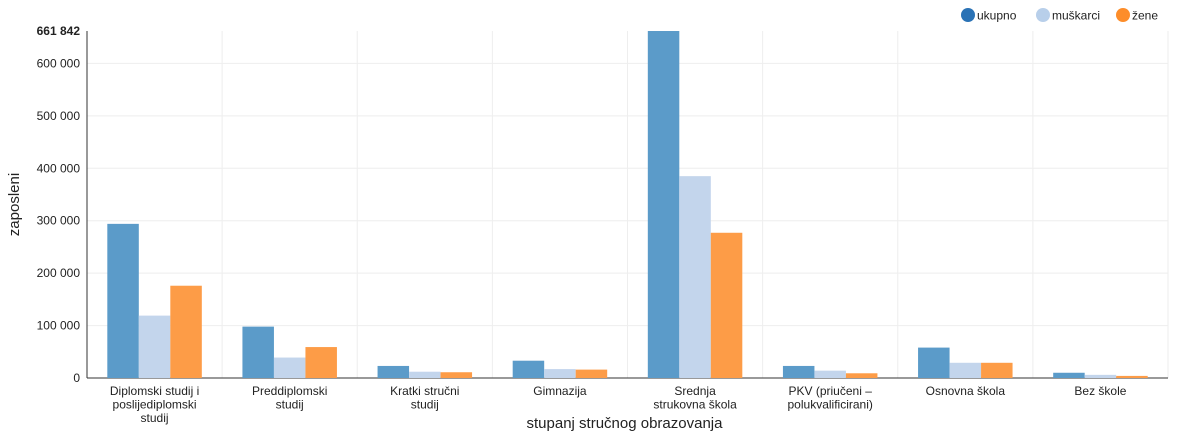 This screenshot has height=434, width=1182. Describe the element at coordinates (997, 16) in the screenshot. I see `legend-label-ukupno: ukupno` at that location.